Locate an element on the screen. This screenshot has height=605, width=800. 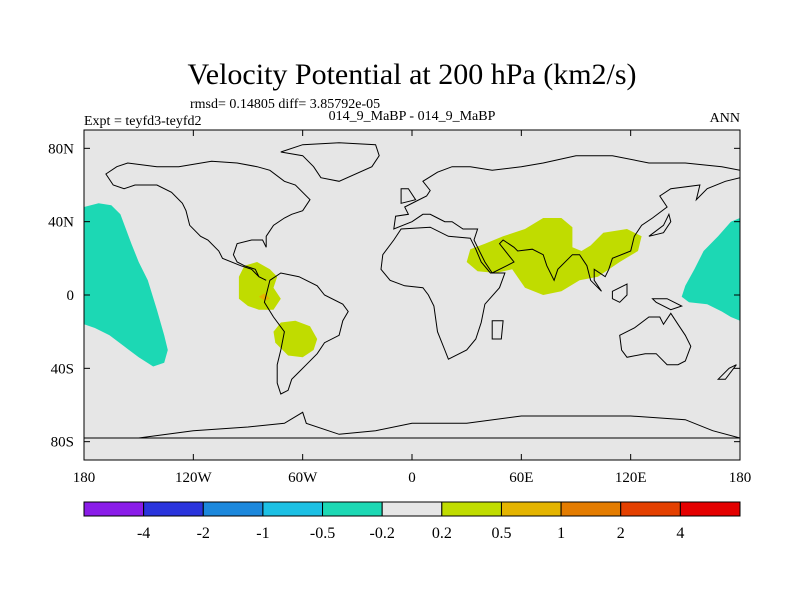
coastline-north-america is located at coordinates (208, 220).